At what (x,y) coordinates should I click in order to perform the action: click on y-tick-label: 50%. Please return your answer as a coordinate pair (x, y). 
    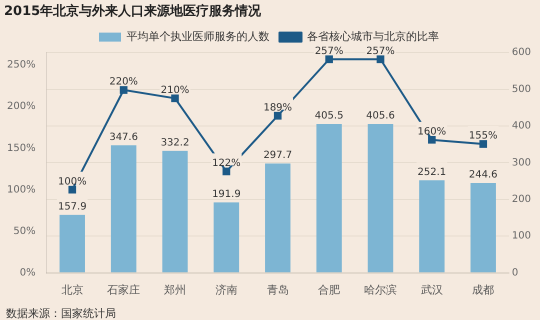
    Looking at the image, I should click on (24, 231).